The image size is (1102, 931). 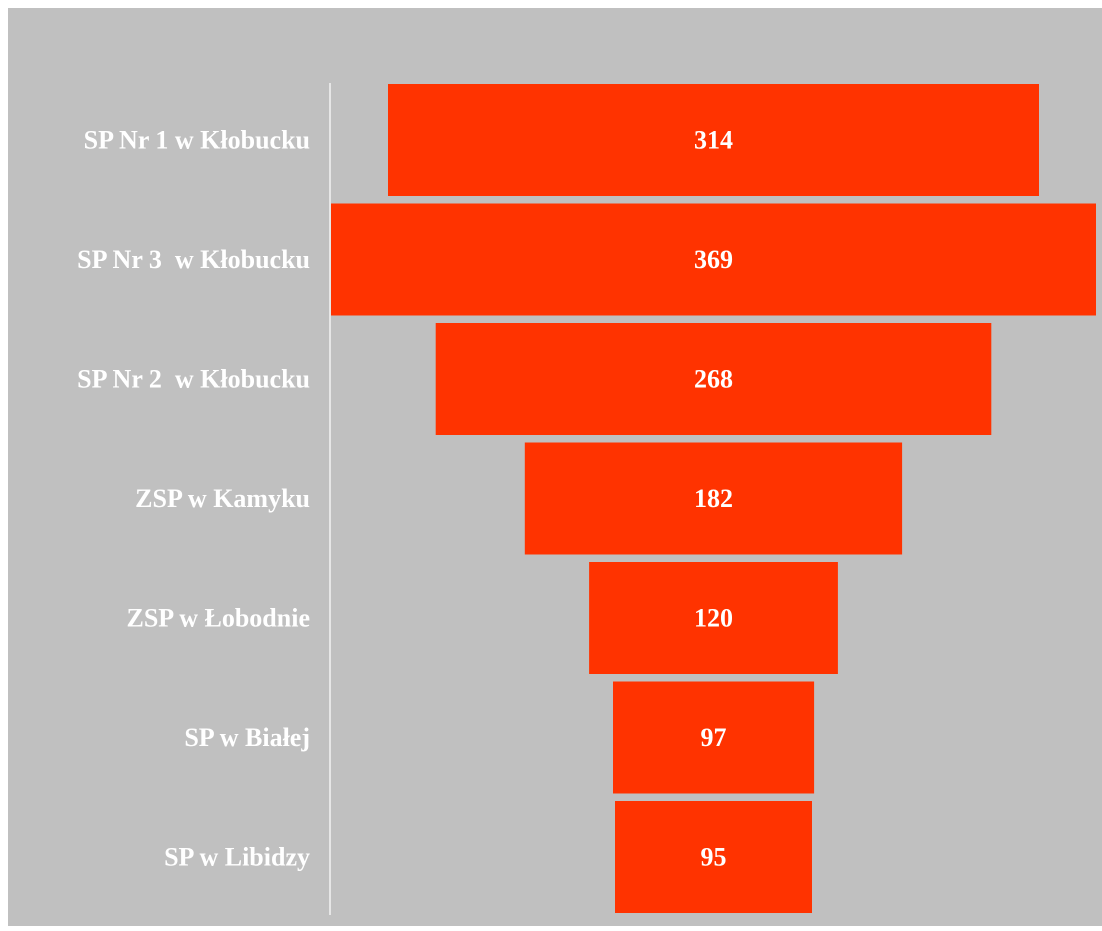 I want to click on data-label: 97, so click(x=714, y=737).